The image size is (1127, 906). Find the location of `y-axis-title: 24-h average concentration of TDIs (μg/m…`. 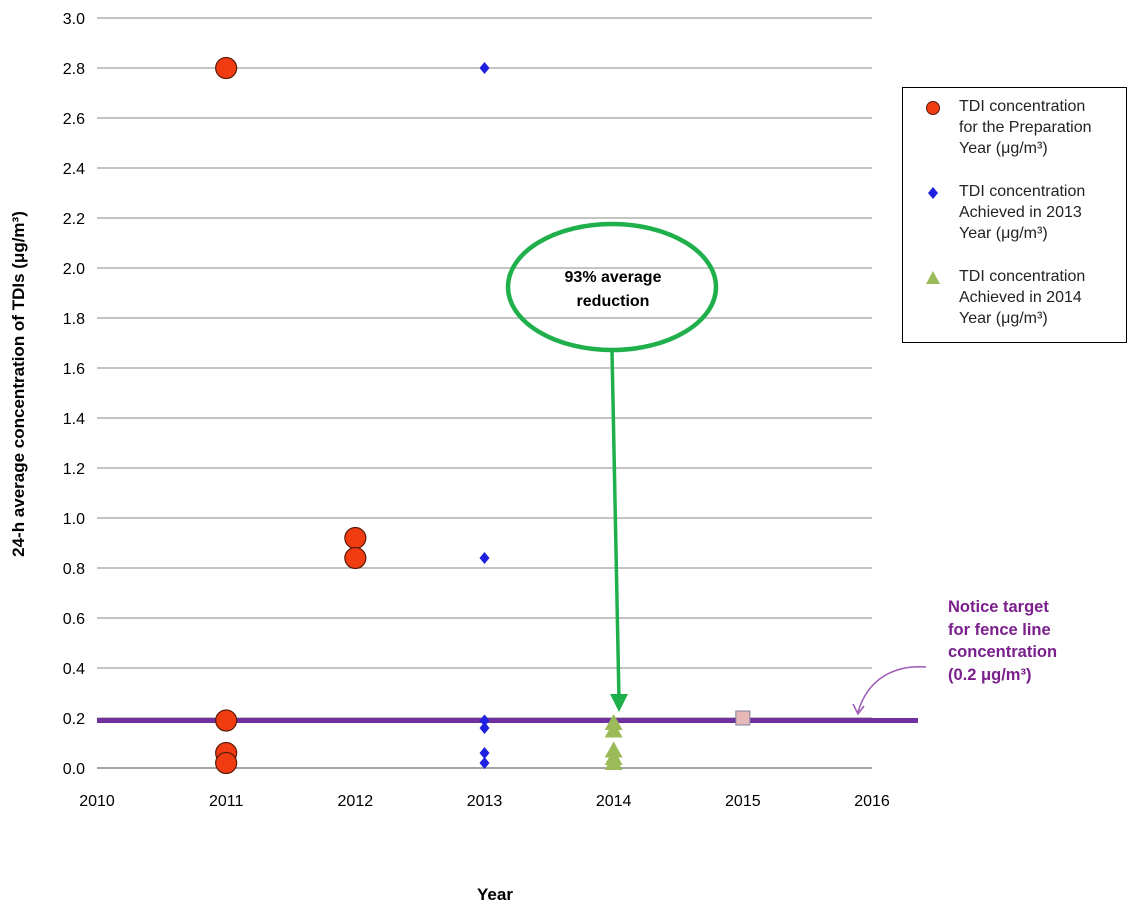

y-axis-title: 24-h average concentration of TDIs (μg/m… is located at coordinates (18, 384).